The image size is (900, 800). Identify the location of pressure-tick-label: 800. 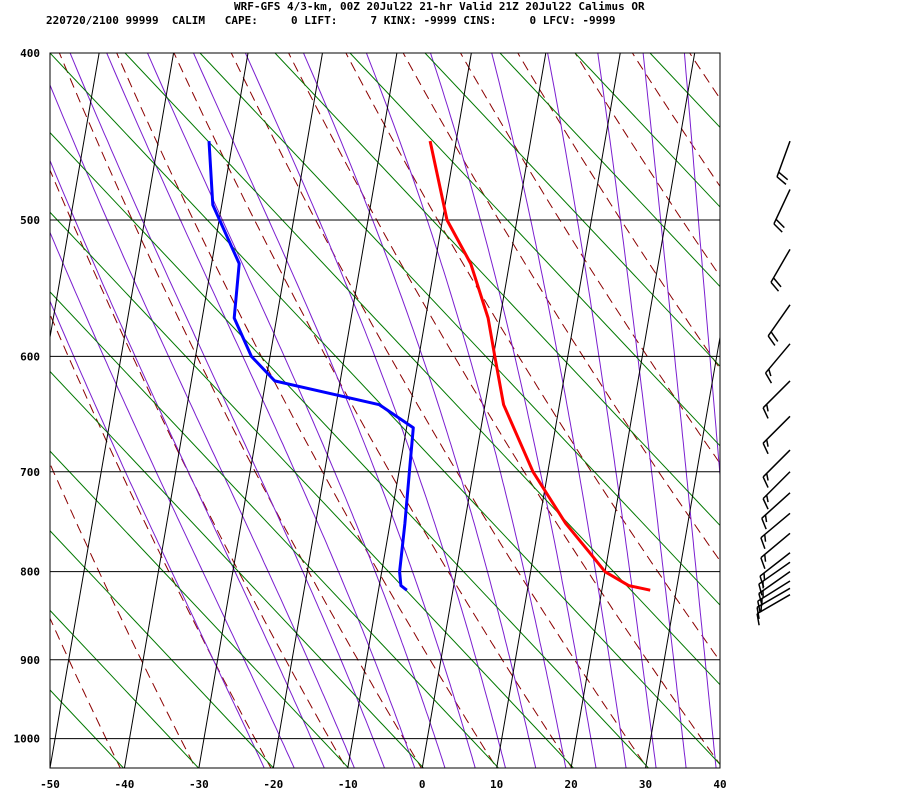
(30, 572).